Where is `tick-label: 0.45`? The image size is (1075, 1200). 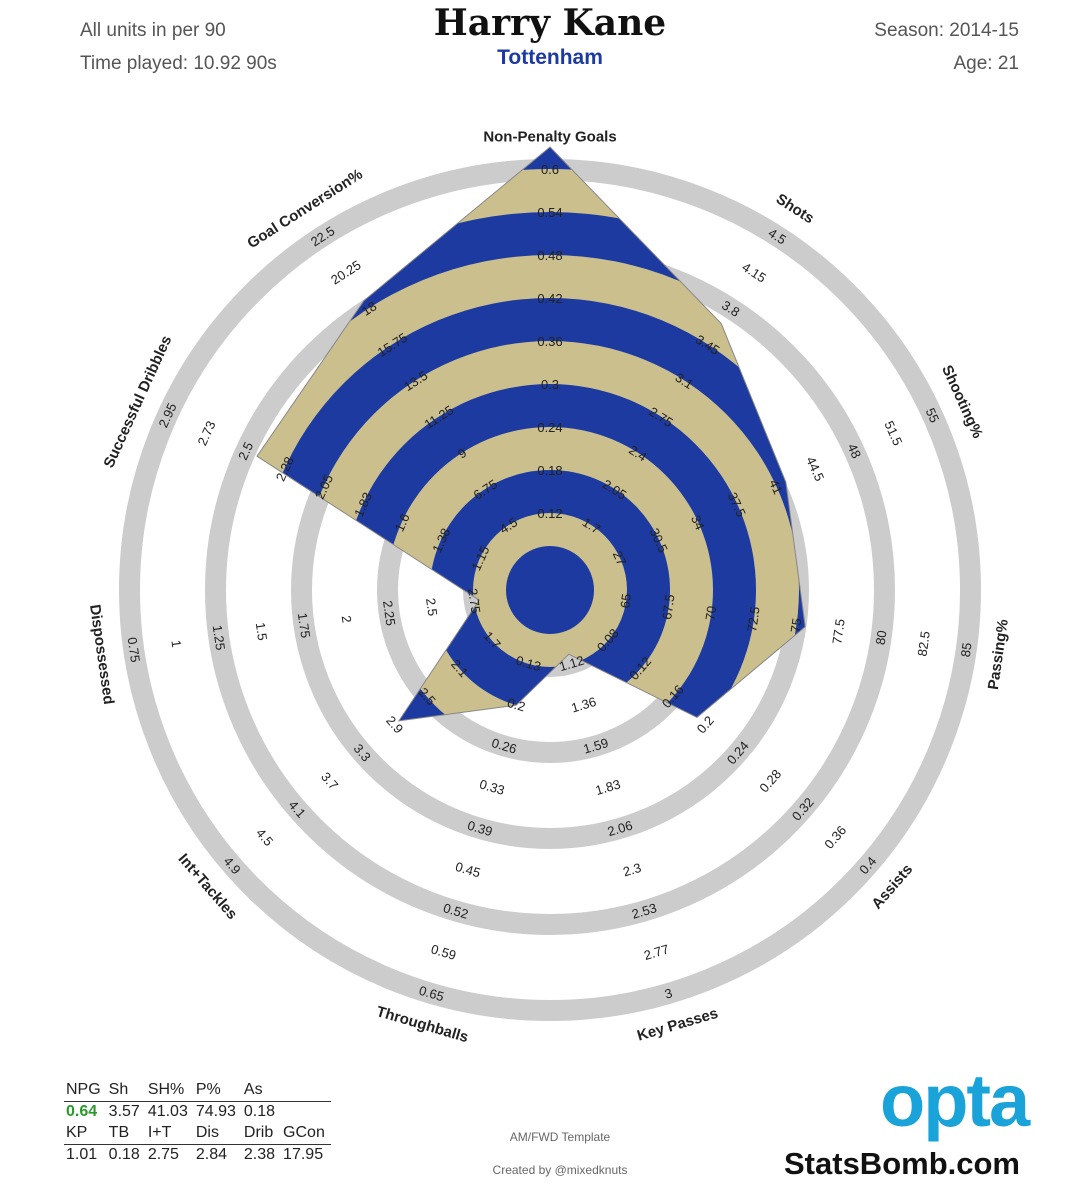 tick-label: 0.45 is located at coordinates (468, 870).